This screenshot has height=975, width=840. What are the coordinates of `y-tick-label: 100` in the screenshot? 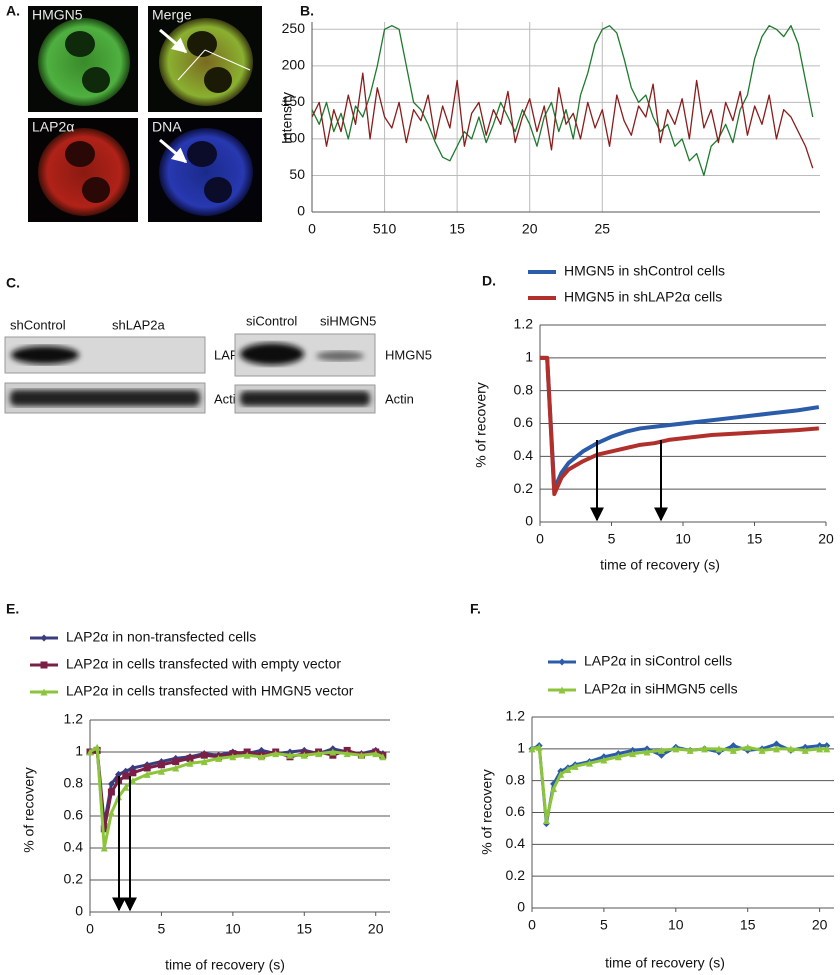 It's located at (294, 138).